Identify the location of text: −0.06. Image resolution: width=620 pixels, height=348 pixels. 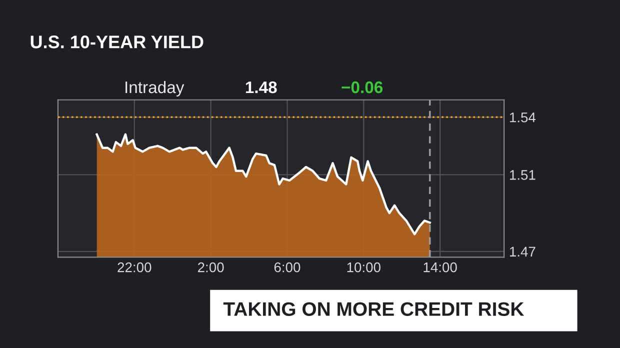
(362, 87).